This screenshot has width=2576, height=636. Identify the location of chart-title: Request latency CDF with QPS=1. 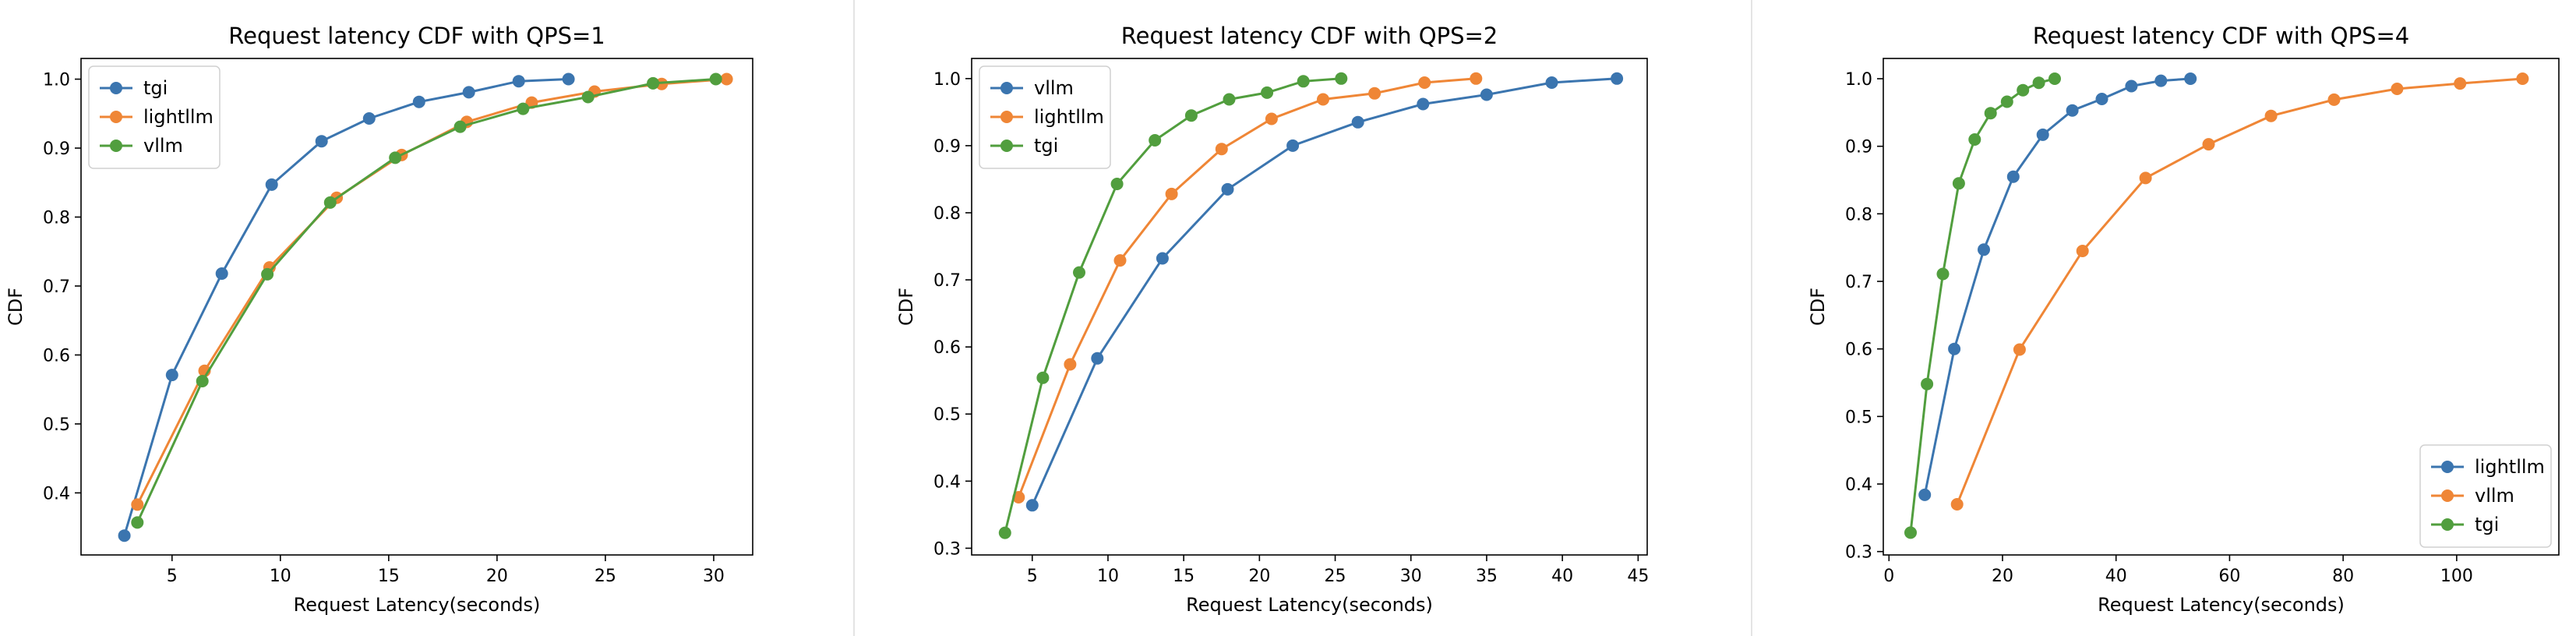
(416, 36).